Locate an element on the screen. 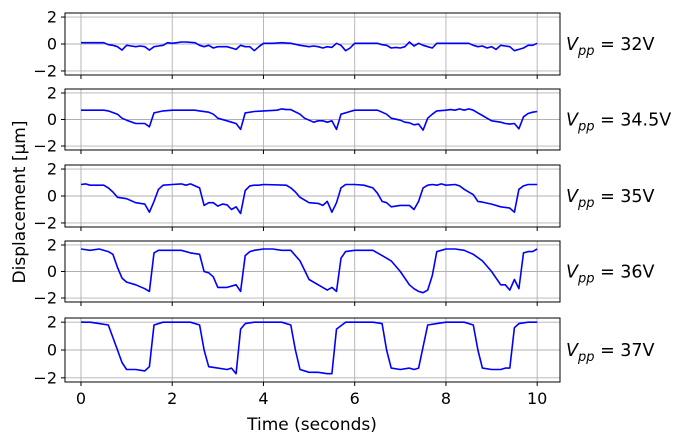 This screenshot has height=444, width=692. panel-2: −2 0 2 Vpp = 34.5V is located at coordinates (352, 119).